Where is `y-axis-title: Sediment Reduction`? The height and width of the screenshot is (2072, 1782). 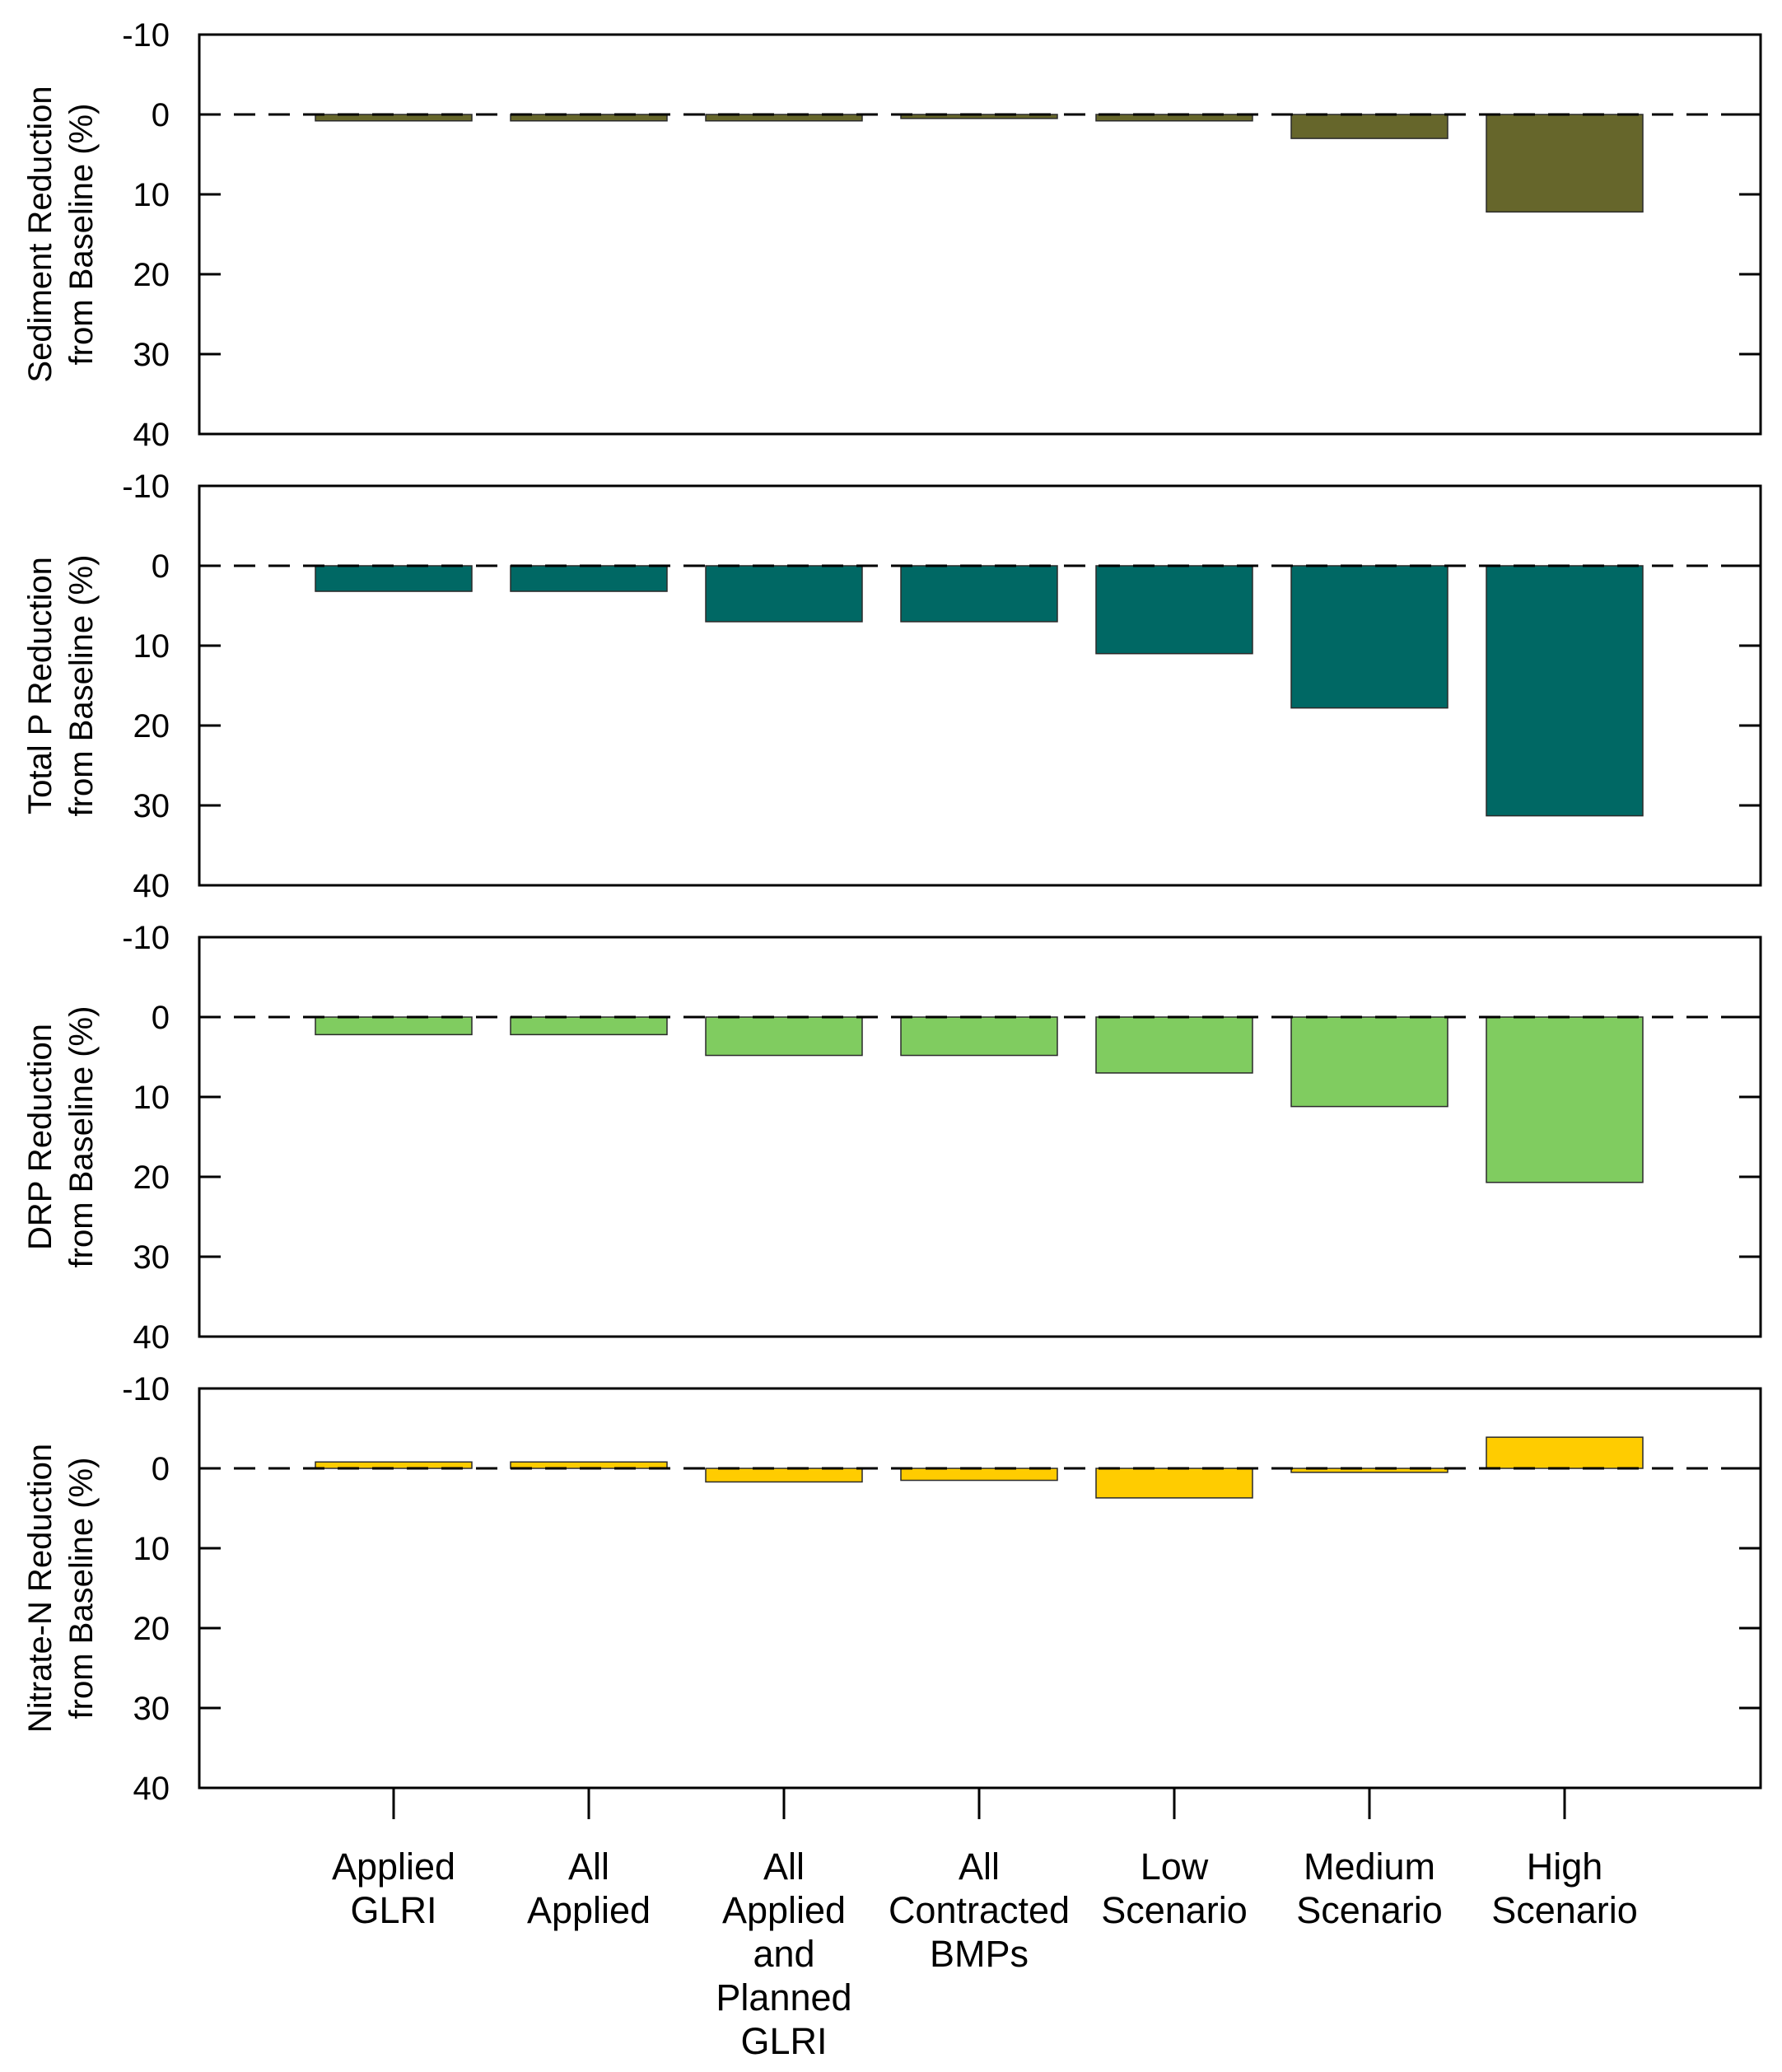 y-axis-title: Sediment Reduction is located at coordinates (40, 234).